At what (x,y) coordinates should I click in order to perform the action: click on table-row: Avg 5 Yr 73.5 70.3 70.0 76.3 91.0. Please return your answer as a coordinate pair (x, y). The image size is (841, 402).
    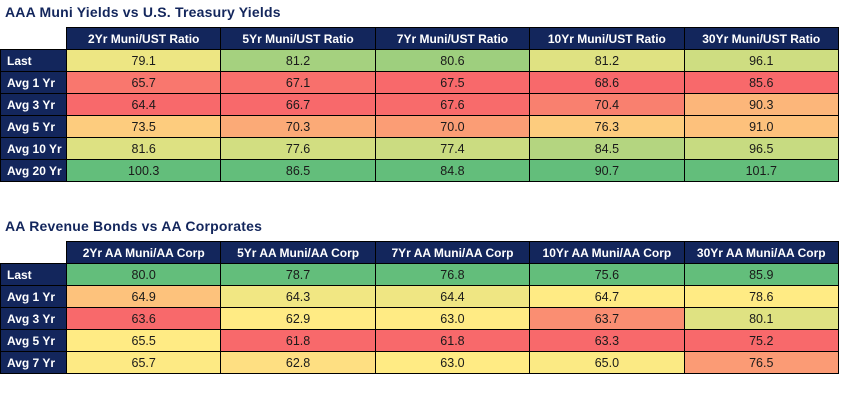
    Looking at the image, I should click on (419, 126).